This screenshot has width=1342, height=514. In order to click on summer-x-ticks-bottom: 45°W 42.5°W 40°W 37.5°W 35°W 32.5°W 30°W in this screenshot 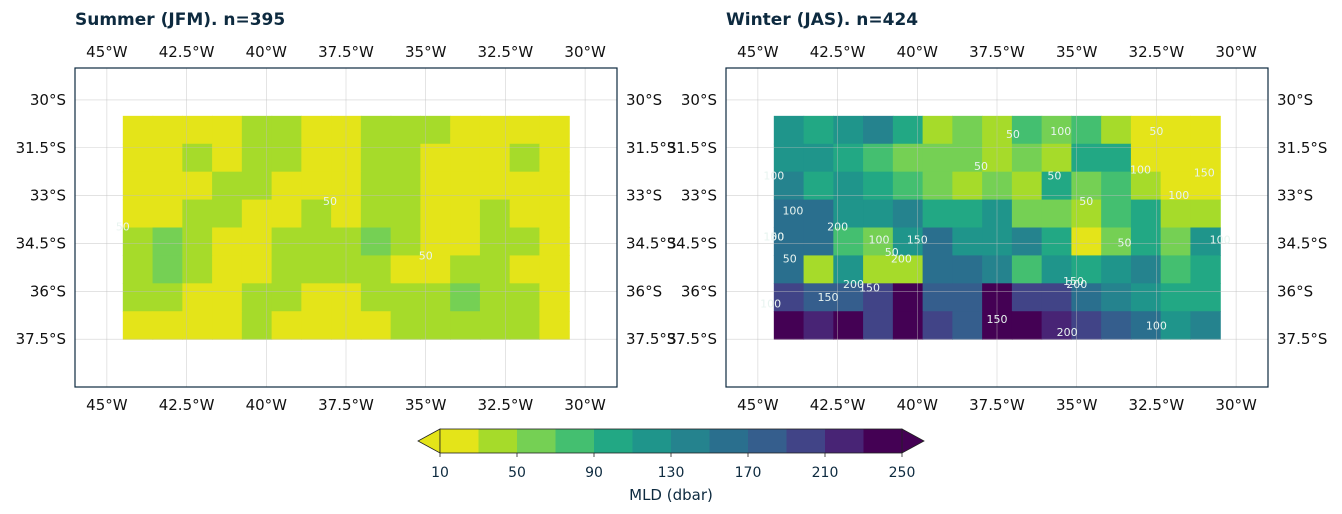, I will do `click(346, 405)`.